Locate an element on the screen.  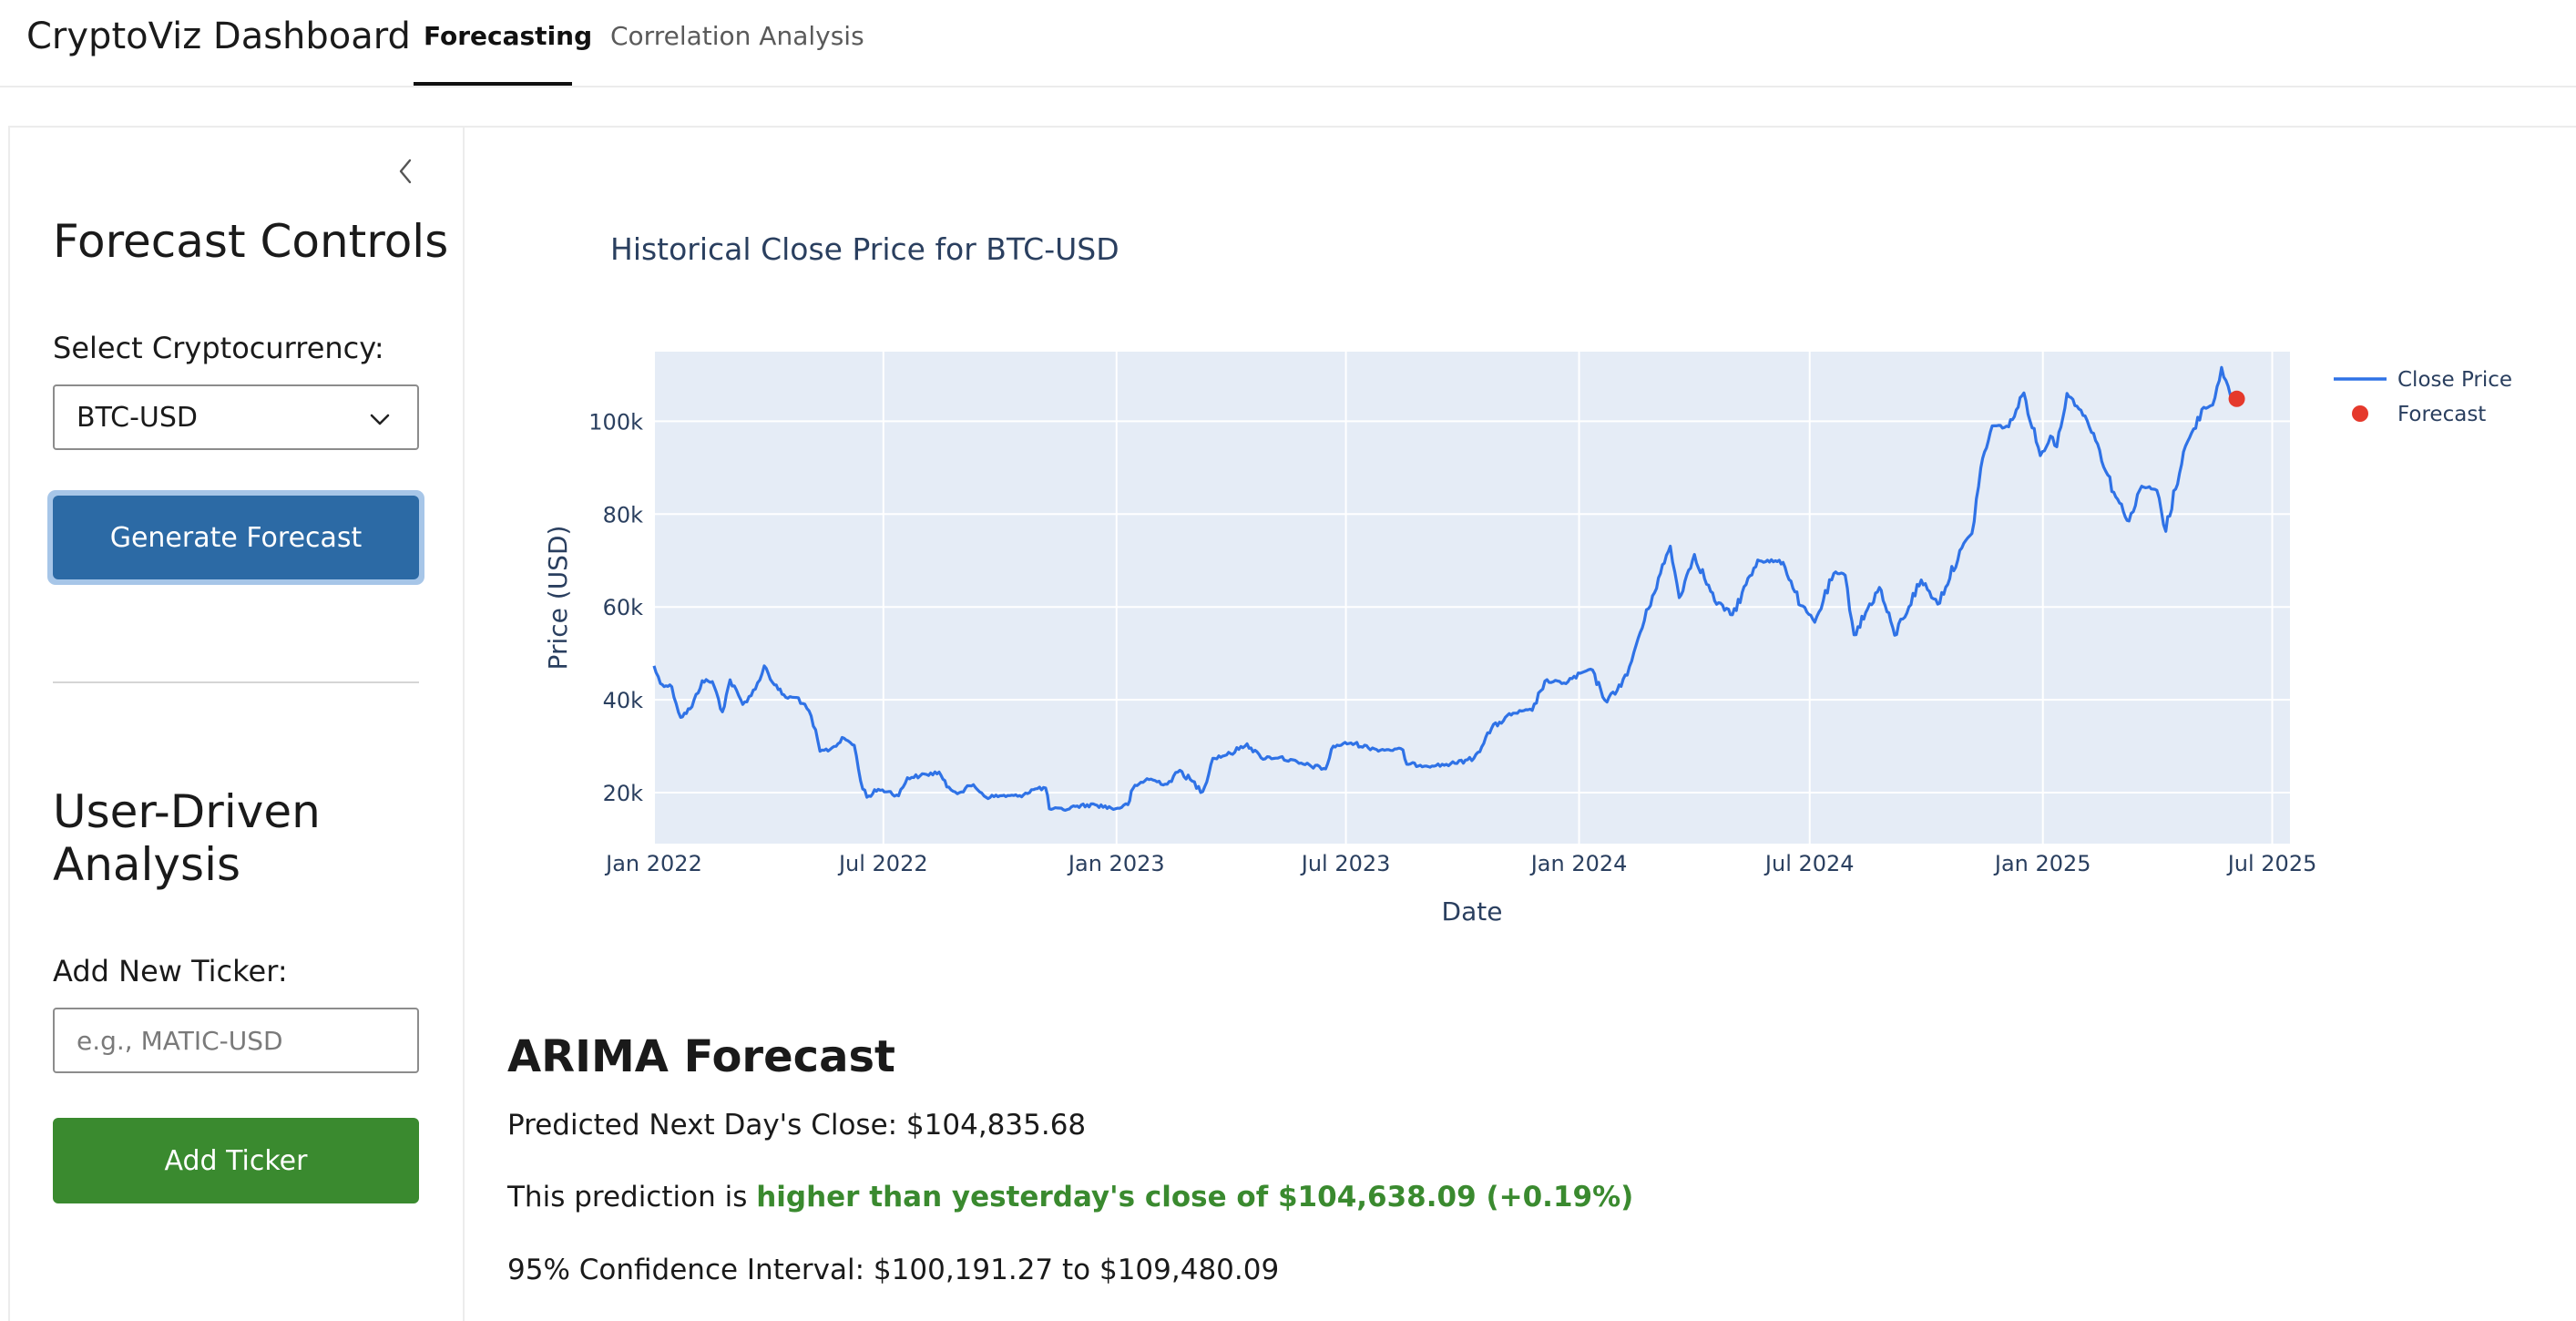
y-tick-label: 80k is located at coordinates (623, 514).